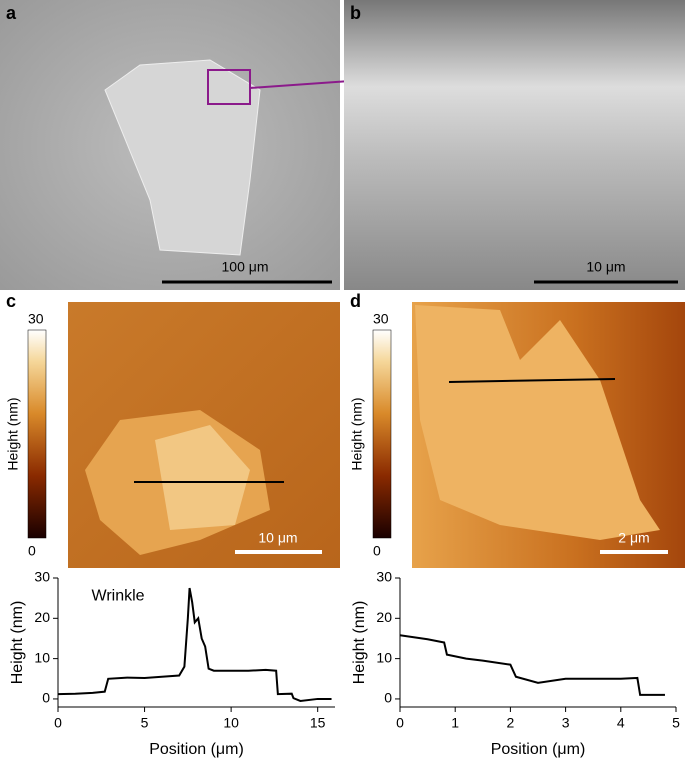 Image resolution: width=685 pixels, height=773 pixels. Describe the element at coordinates (231, 723) in the screenshot. I see `x-tick-label: 10` at that location.